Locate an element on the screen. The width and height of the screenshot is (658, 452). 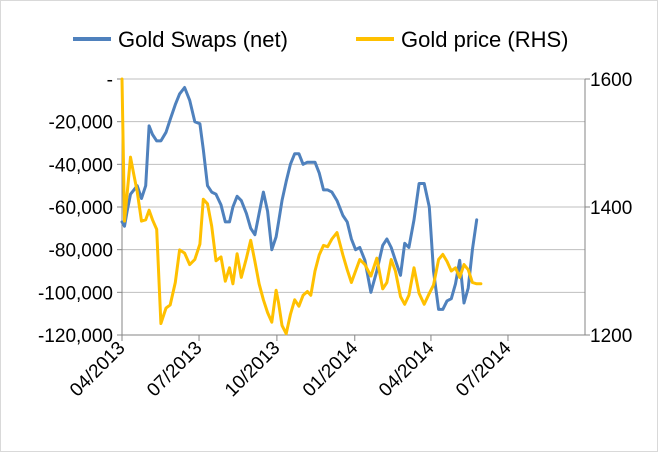
x-tick-label: 04/2013 is located at coordinates (97, 369).